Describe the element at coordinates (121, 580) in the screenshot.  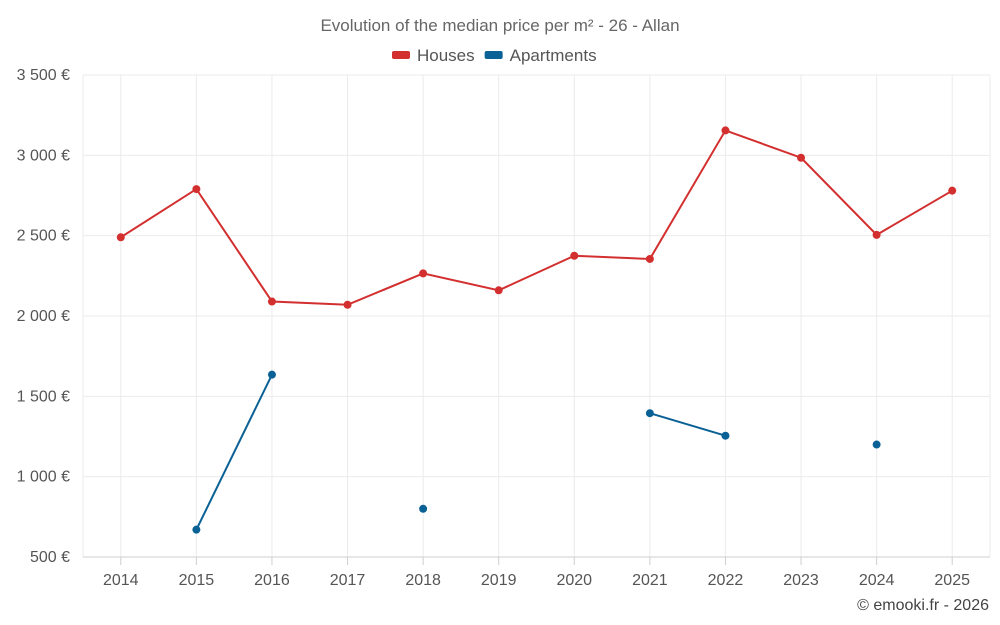
I see `x-tick-label: 2014` at that location.